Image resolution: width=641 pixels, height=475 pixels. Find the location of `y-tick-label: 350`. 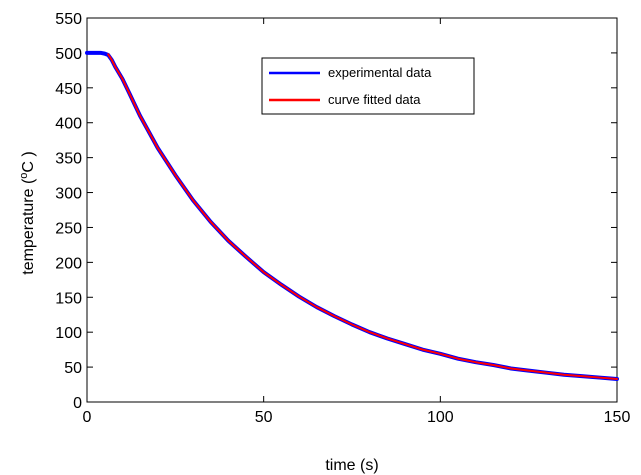

y-tick-label: 350 is located at coordinates (68, 159).